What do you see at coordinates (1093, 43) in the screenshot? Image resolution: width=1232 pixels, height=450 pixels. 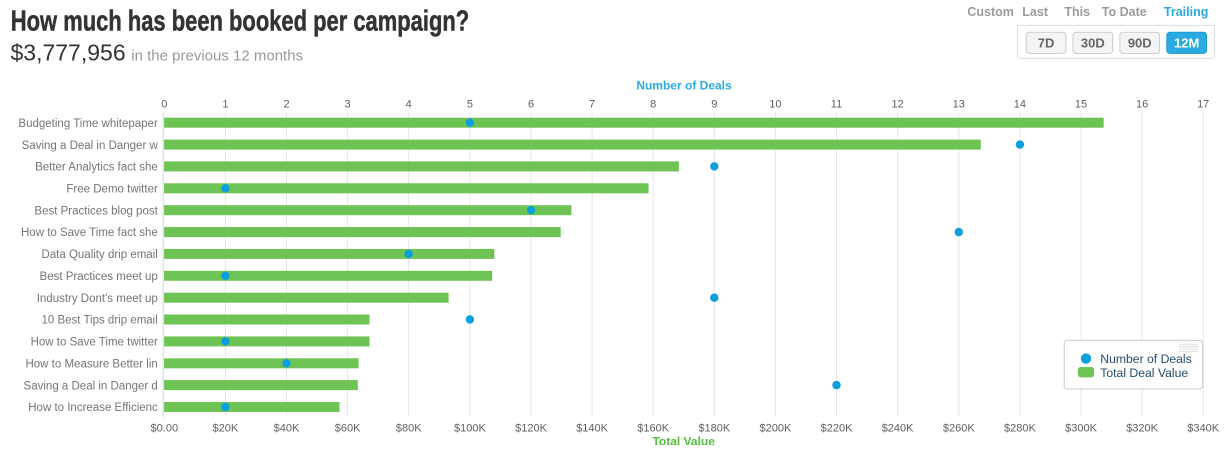 I see `svg-text: 30D` at bounding box center [1093, 43].